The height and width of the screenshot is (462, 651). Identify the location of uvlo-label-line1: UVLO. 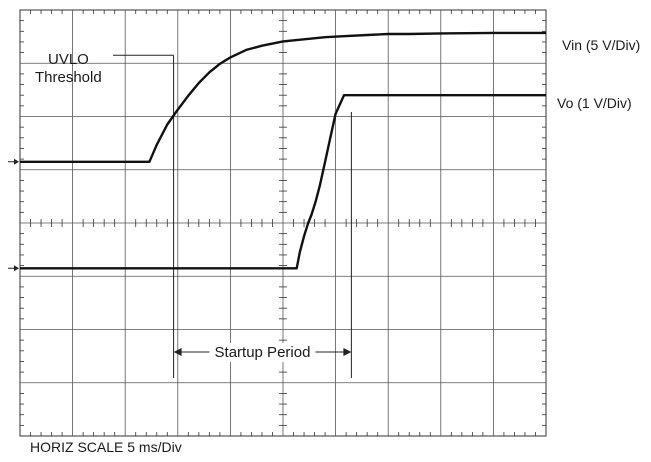
(68, 59).